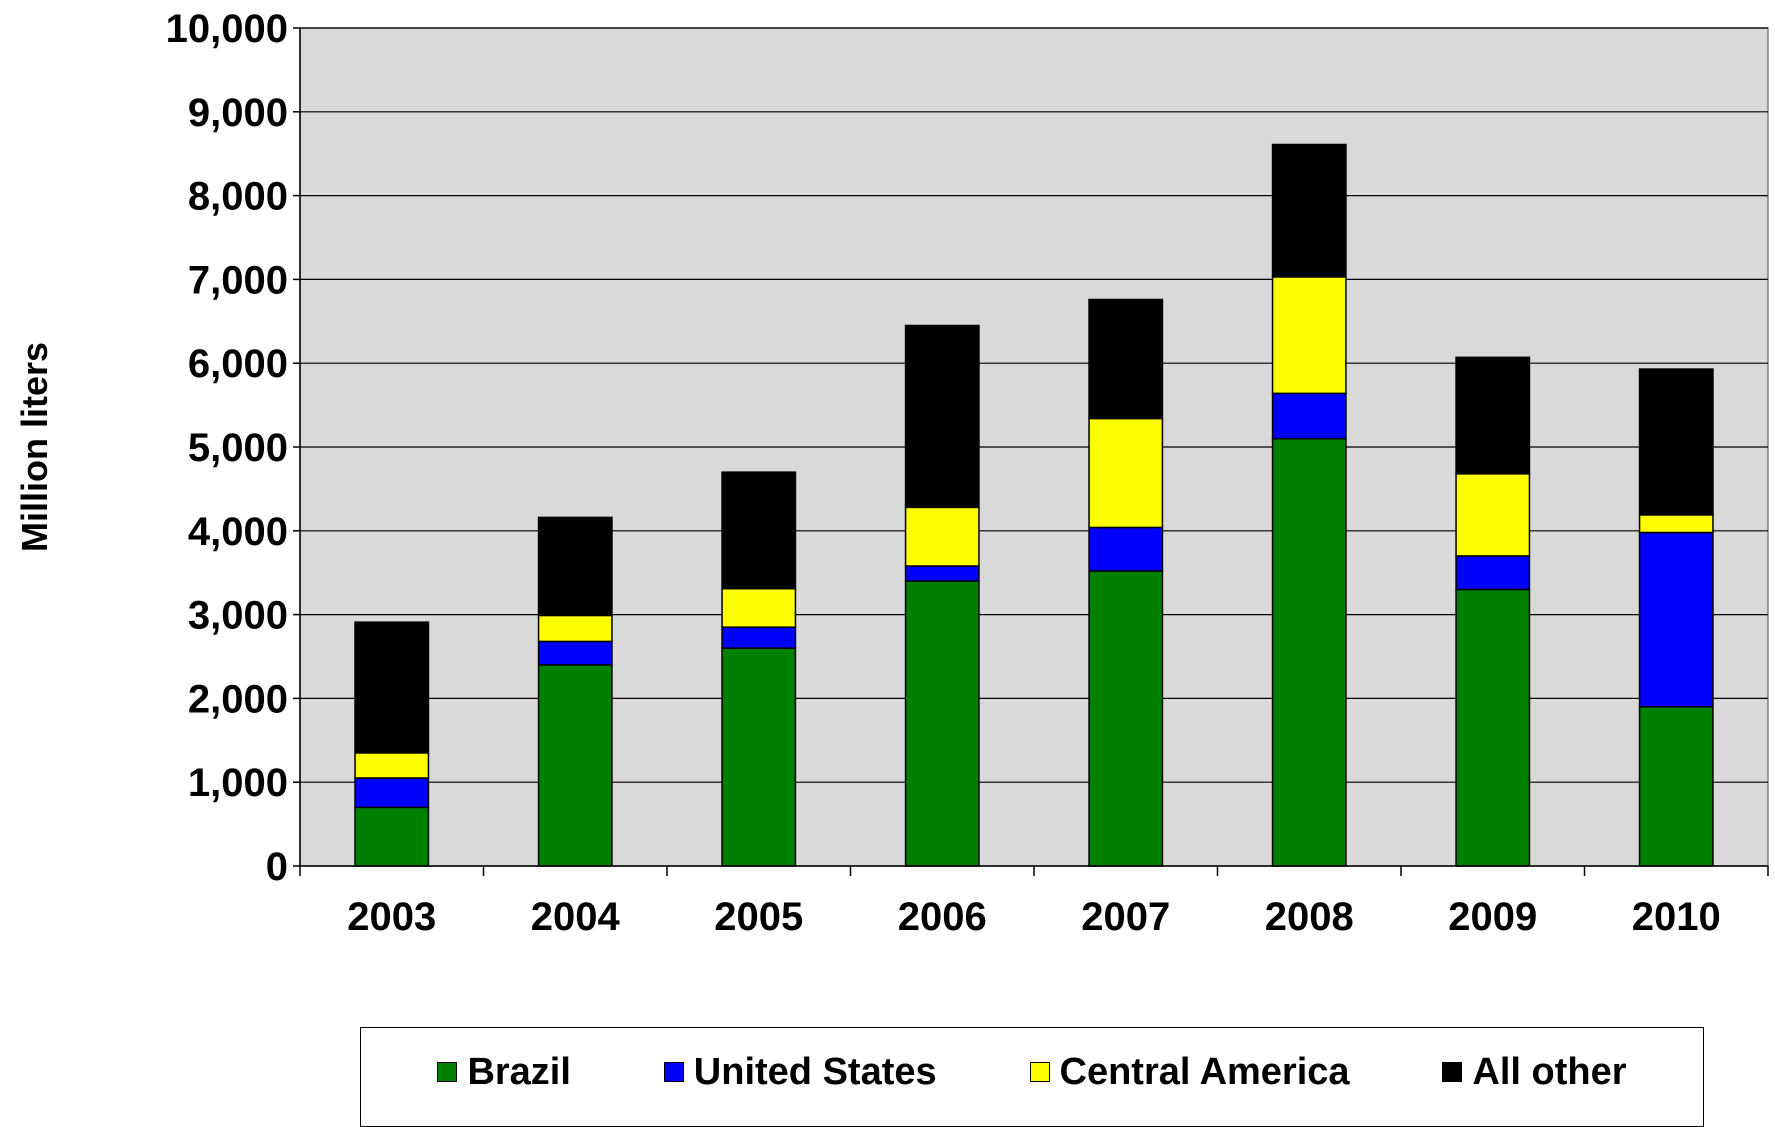 This screenshot has height=1127, width=1775. Describe the element at coordinates (238, 364) in the screenshot. I see `y-tick-label: 6,000` at that location.